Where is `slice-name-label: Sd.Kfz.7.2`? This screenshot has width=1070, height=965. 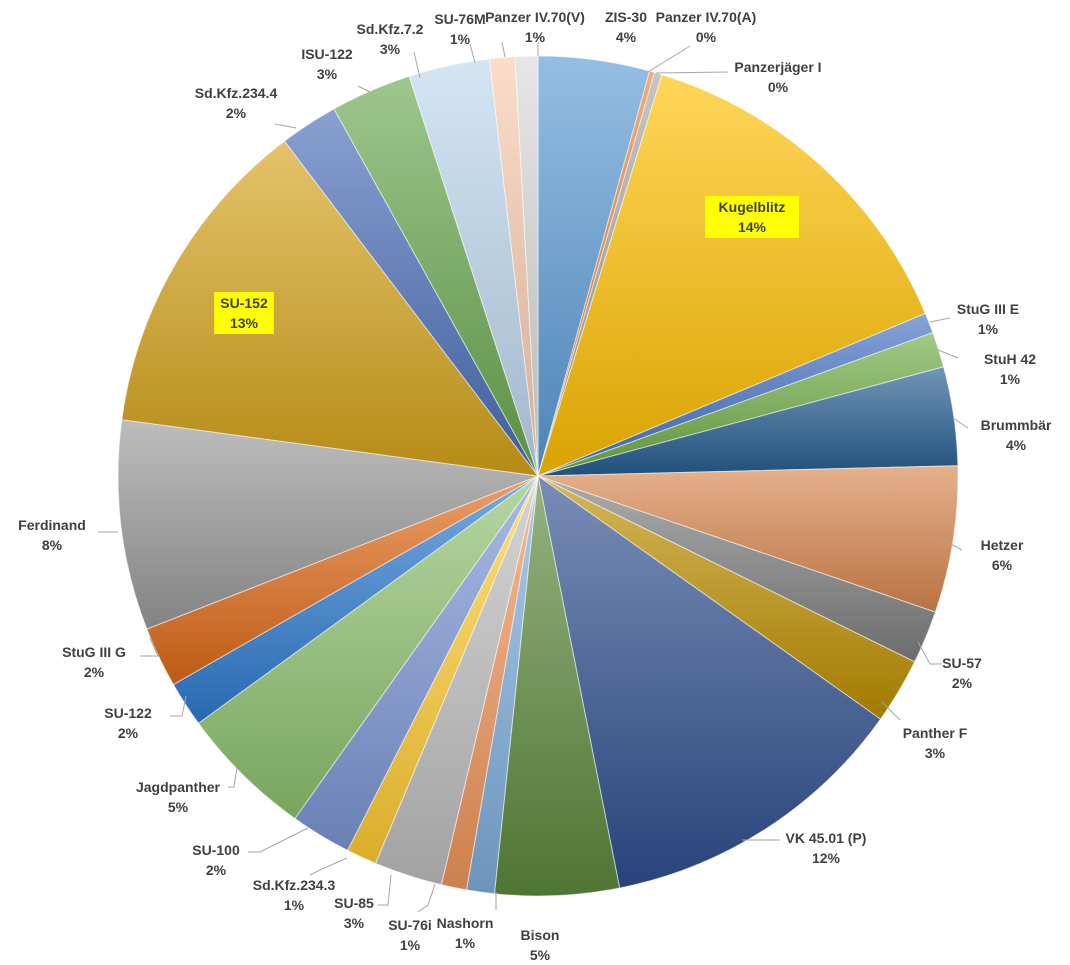
slice-name-label: Sd.Kfz.7.2 is located at coordinates (390, 29).